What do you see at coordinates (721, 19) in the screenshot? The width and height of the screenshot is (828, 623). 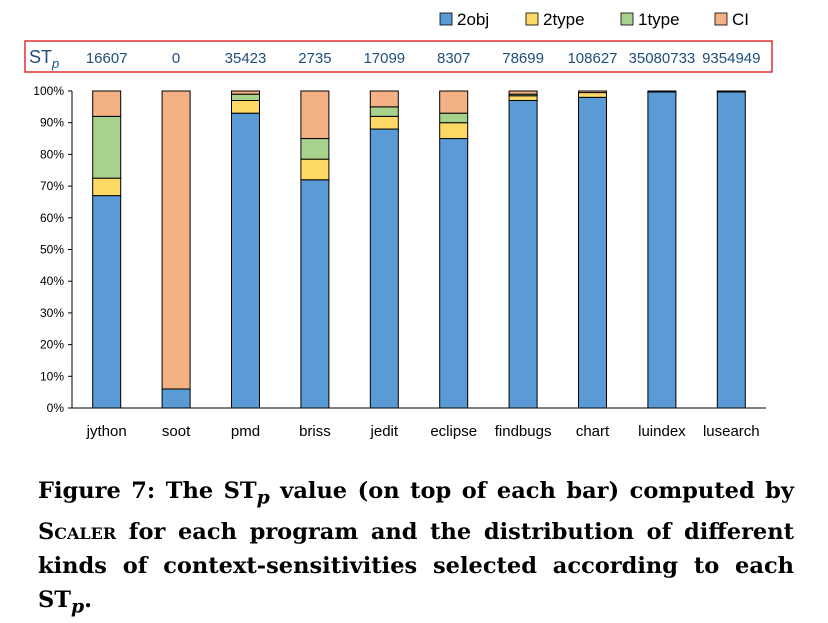 I see `legend-swatch-ci` at bounding box center [721, 19].